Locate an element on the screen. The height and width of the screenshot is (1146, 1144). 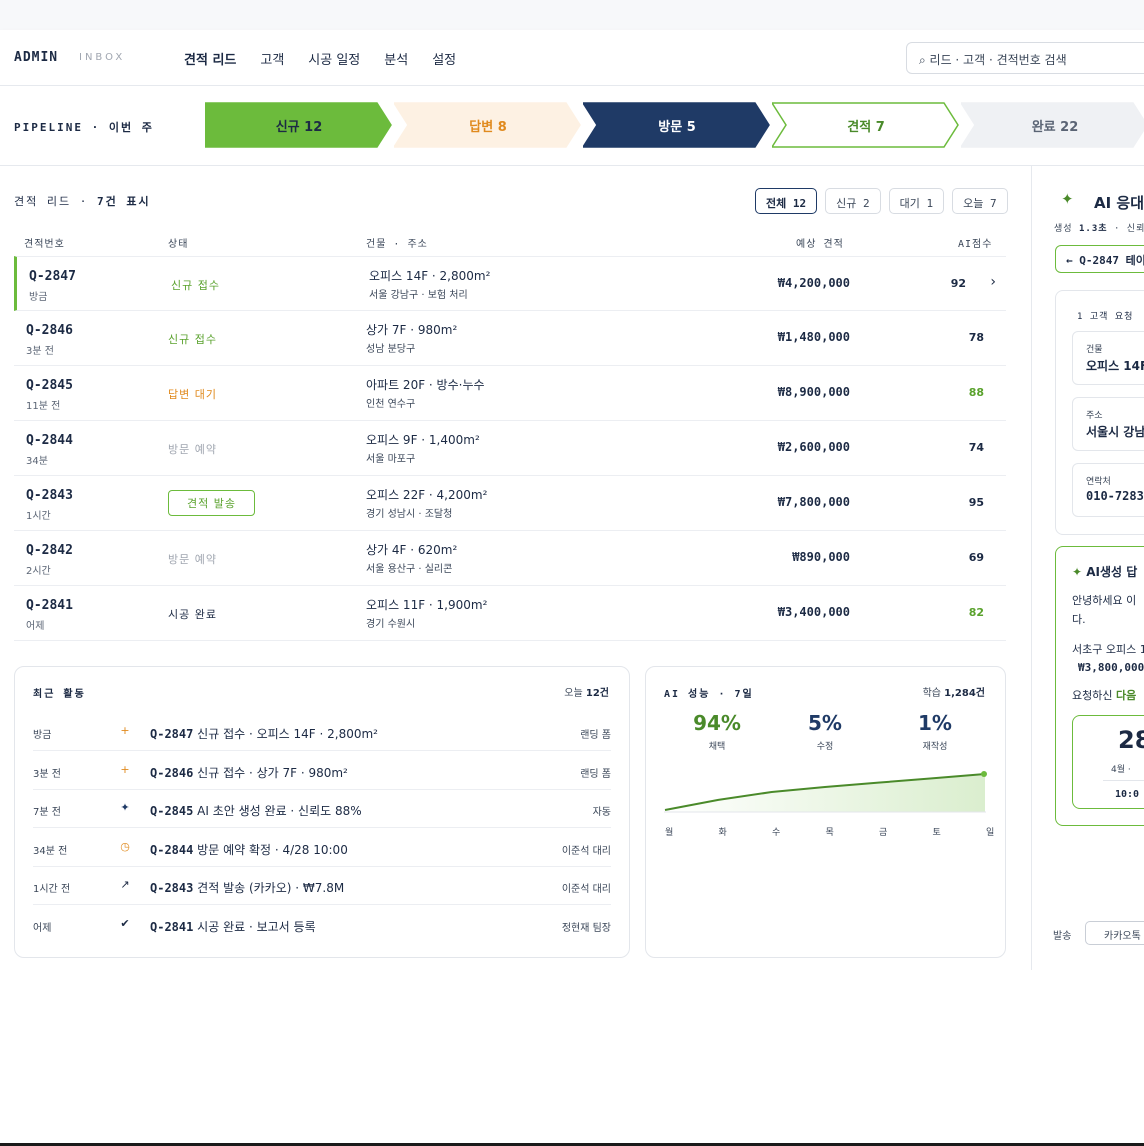
activity-desc: 시공 완료 · 보고서 등록 is located at coordinates (254, 926).